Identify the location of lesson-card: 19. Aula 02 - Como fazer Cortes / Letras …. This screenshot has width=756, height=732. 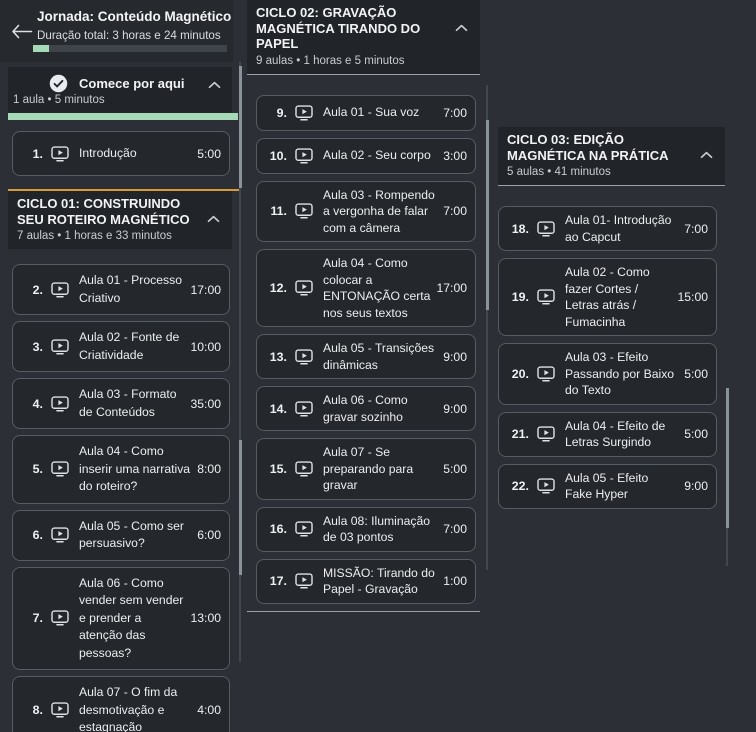
(607, 297).